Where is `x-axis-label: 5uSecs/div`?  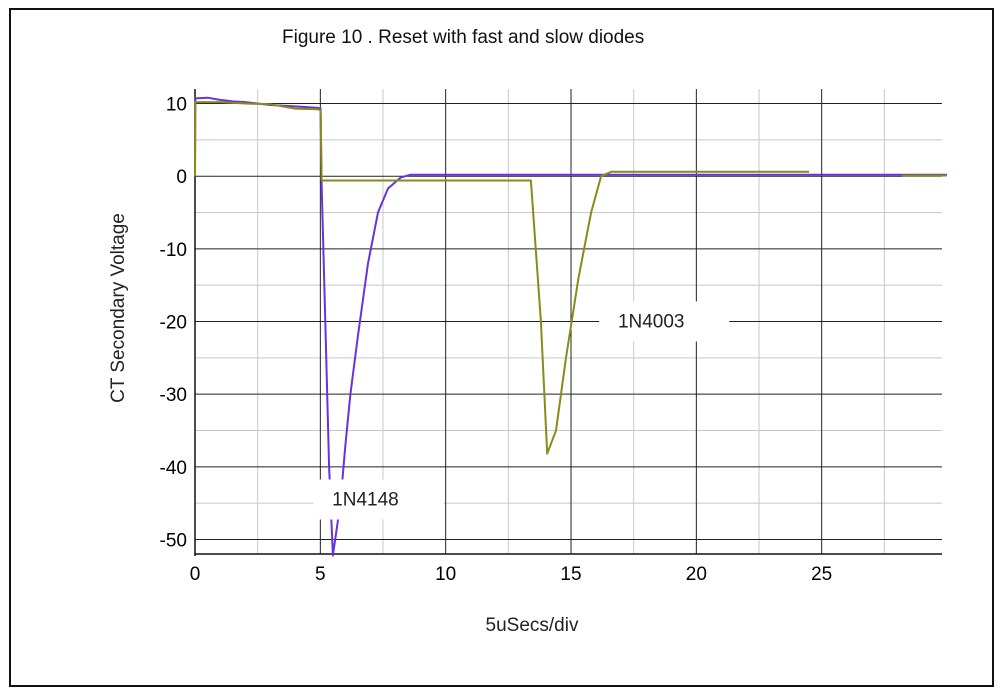 x-axis-label: 5uSecs/div is located at coordinates (532, 625).